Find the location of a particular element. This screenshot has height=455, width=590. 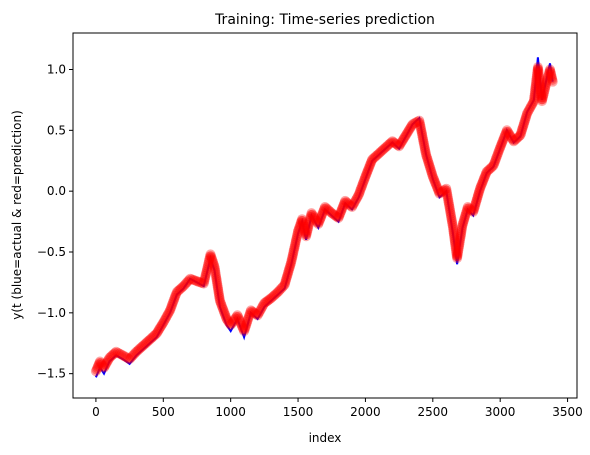

x-tick-label: 0 is located at coordinates (96, 412).